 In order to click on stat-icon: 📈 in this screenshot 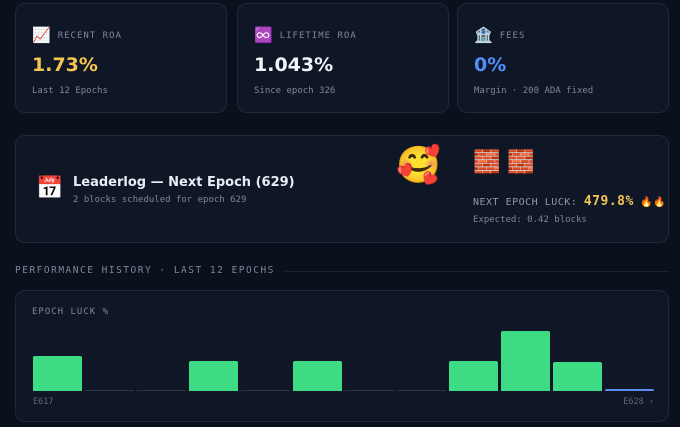, I will do `click(42, 35)`.